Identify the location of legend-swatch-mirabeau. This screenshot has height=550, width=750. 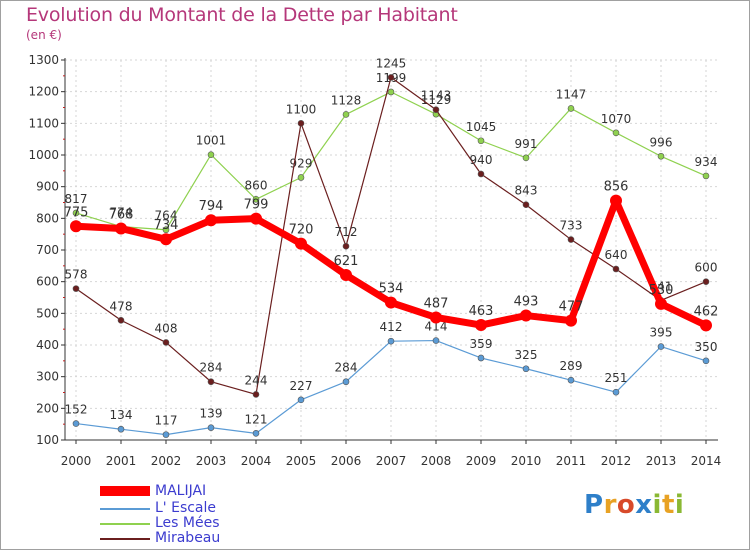
(125, 539).